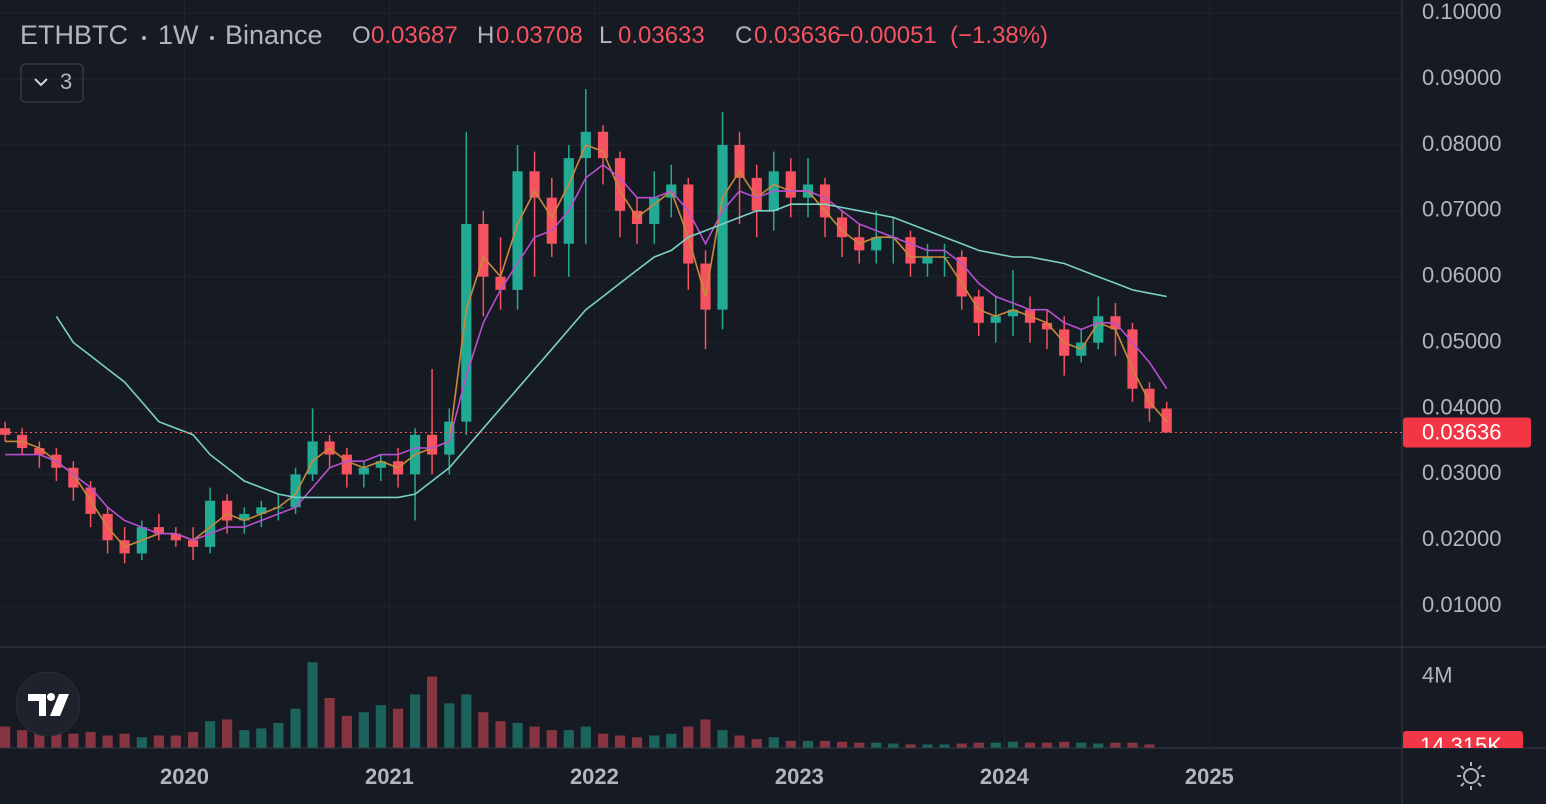 This screenshot has width=1546, height=804. What do you see at coordinates (1462, 77) in the screenshot?
I see `y-tick-label: 0.09000` at bounding box center [1462, 77].